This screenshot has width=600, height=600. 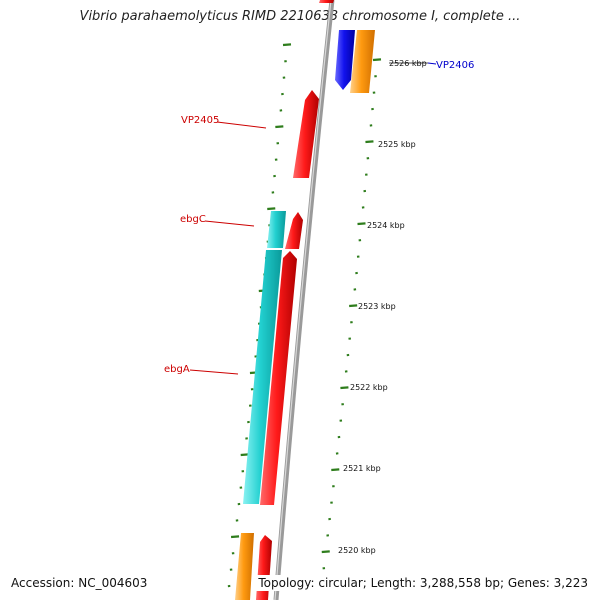 What do you see at coordinates (276, 229) in the screenshot?
I see `gene-ebgc-cyan` at bounding box center [276, 229].